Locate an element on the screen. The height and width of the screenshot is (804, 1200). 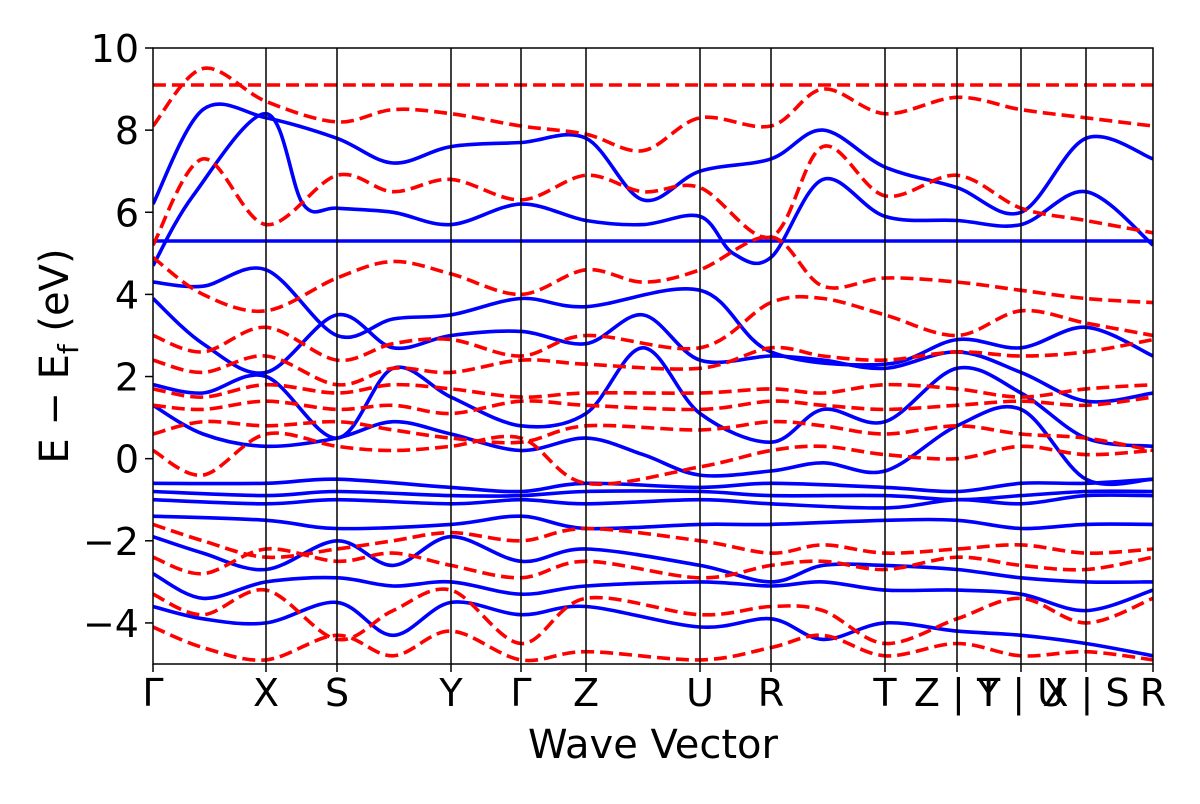
y-label-post: (eV) is located at coordinates (55, 296).